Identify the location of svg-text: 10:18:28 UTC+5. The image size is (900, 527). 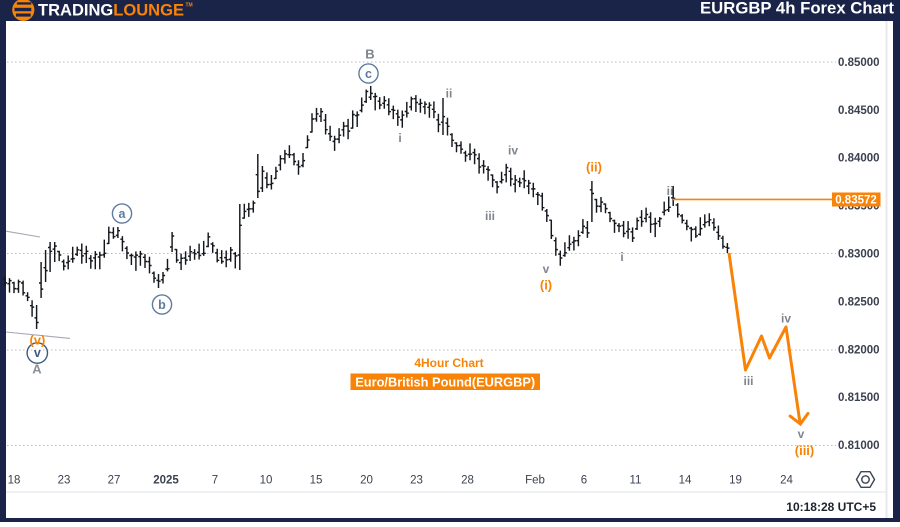
(831, 507).